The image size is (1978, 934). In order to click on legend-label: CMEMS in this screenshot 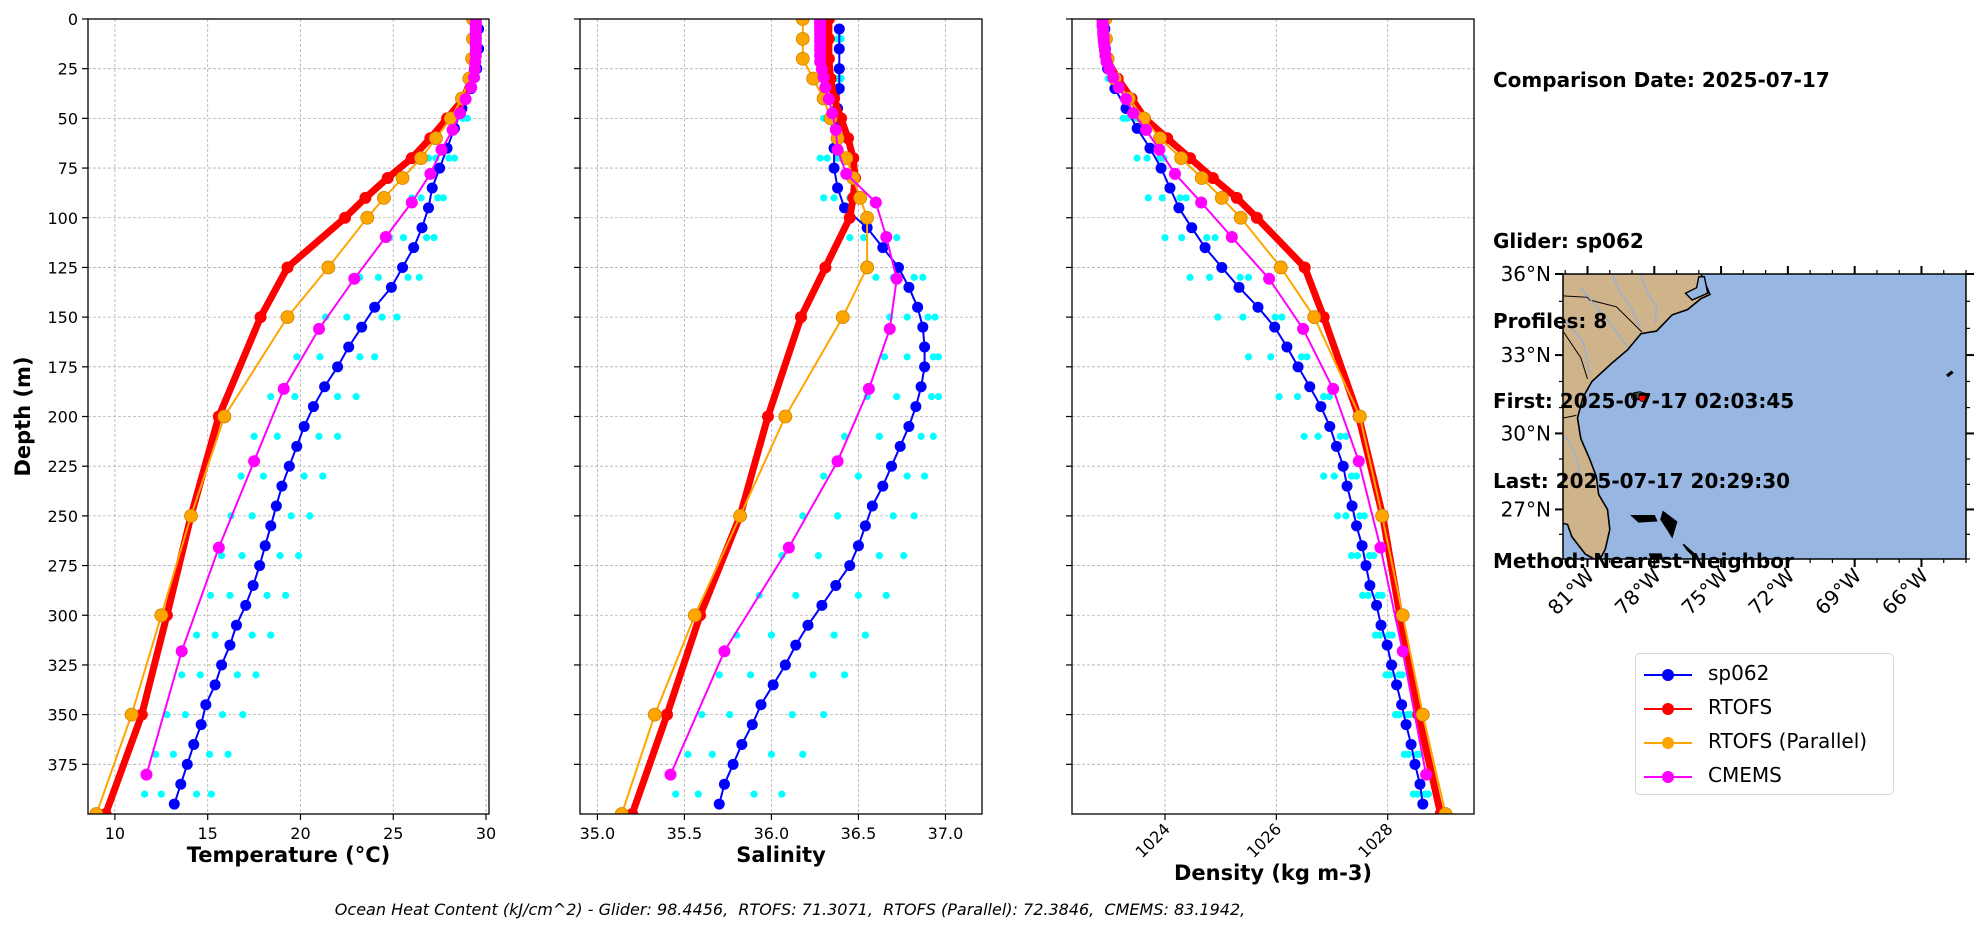, I will do `click(1745, 775)`.